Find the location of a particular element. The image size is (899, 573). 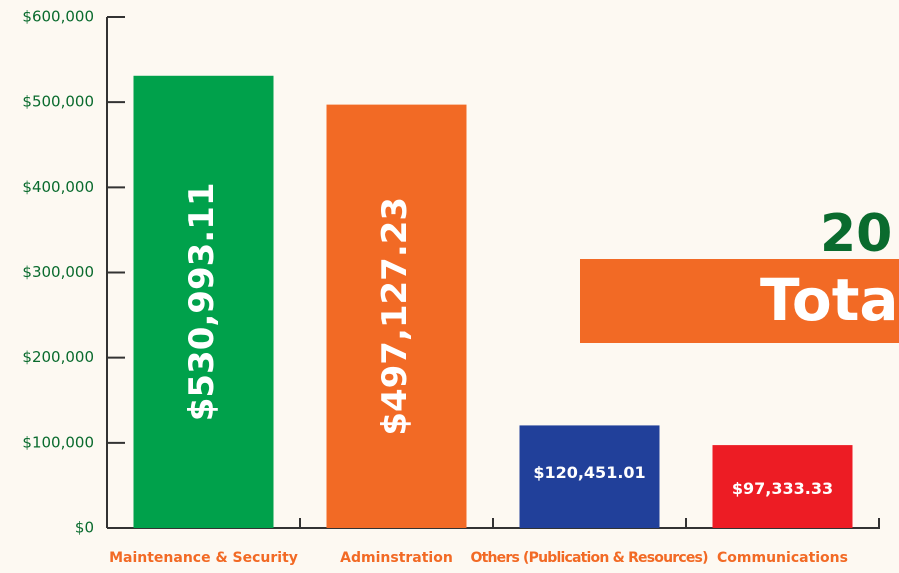

x-tick-label: Communications is located at coordinates (782, 558).